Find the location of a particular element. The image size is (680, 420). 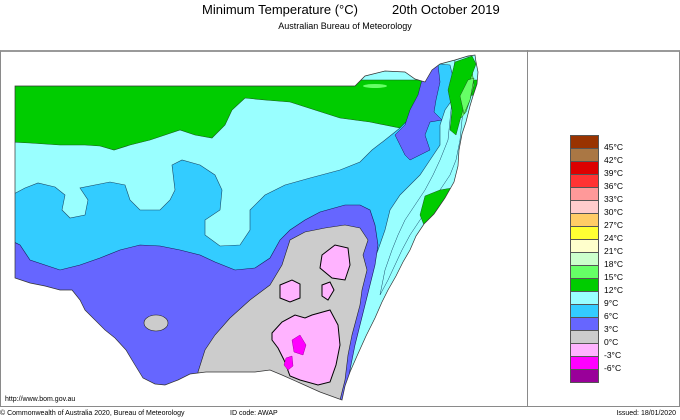

legend-item: 9°C is located at coordinates (615, 299).